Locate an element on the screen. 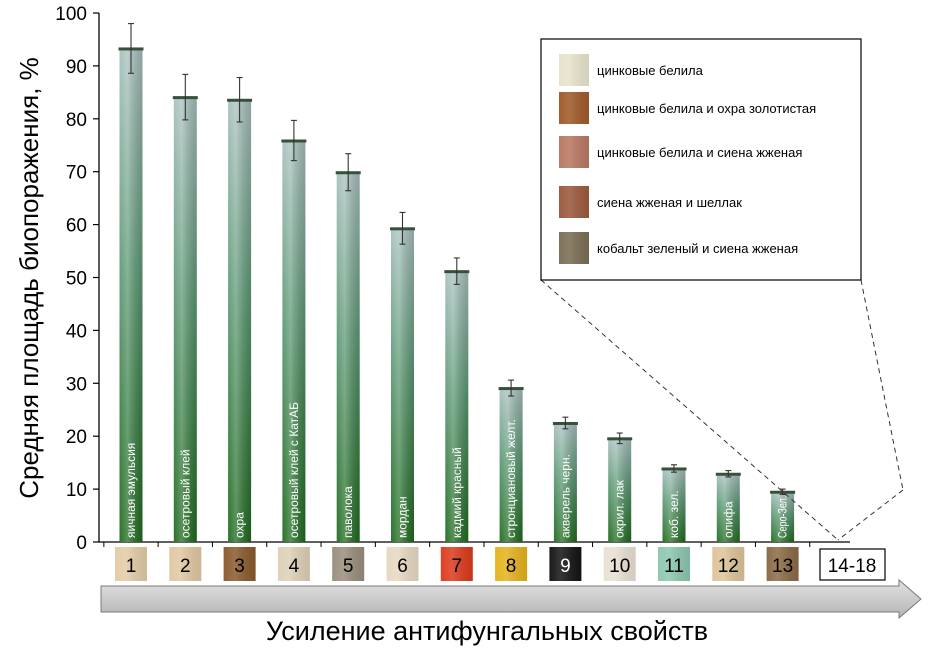 The height and width of the screenshot is (665, 928). bar-group: стронциановый желт. is located at coordinates (511, 460).